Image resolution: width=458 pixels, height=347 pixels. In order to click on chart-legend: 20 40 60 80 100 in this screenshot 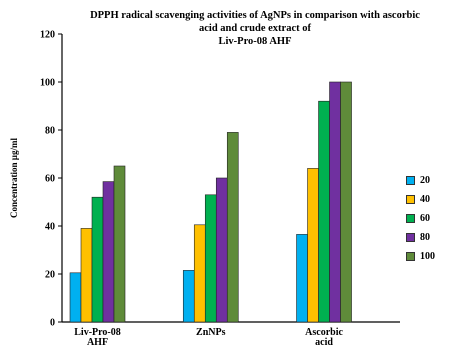, I will do `click(420, 218)`.